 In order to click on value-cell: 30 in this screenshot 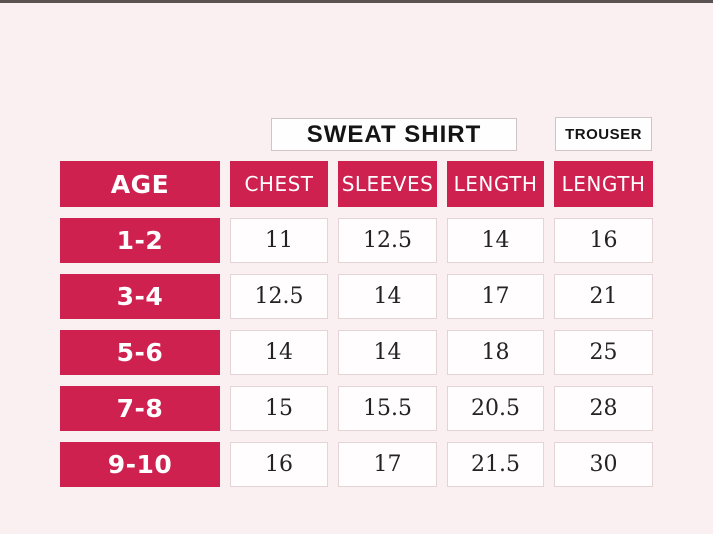, I will do `click(603, 464)`.